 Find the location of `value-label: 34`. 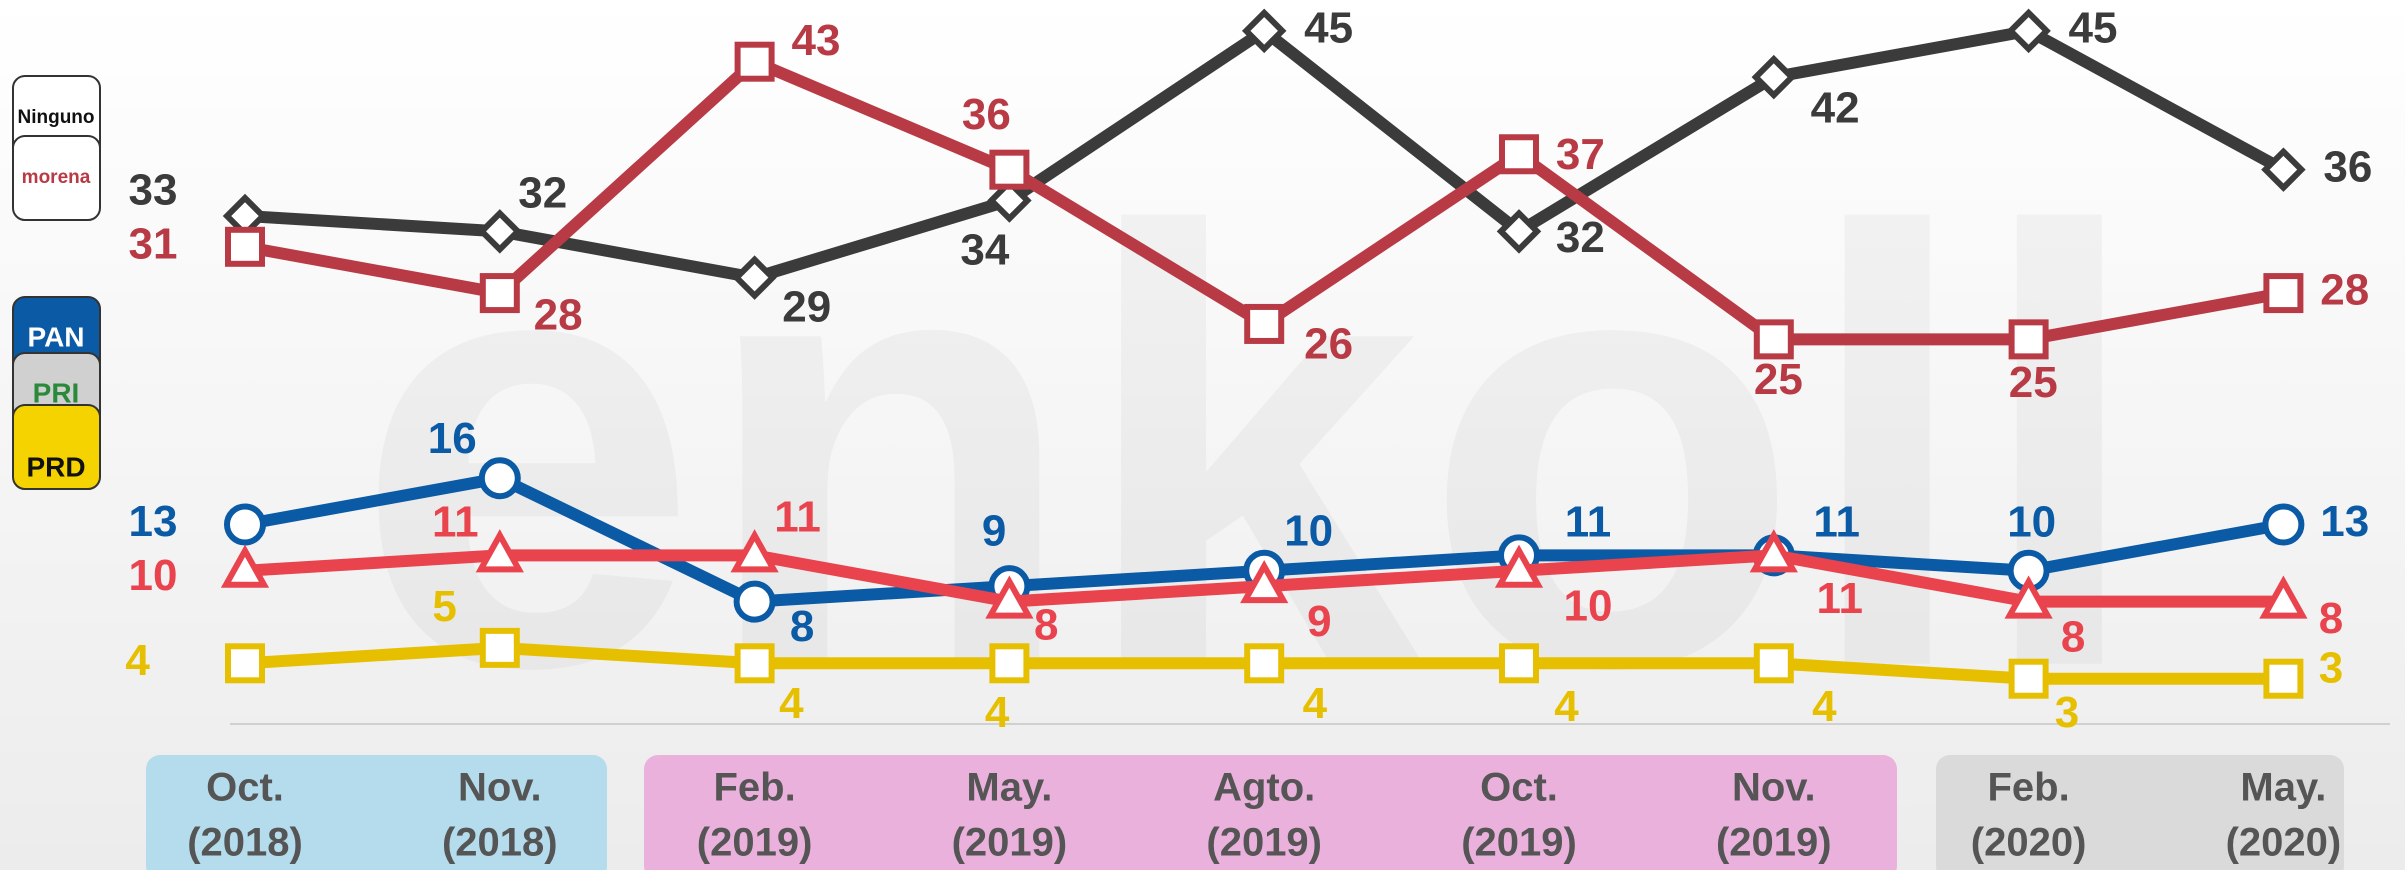

value-label: 34 is located at coordinates (984, 249).